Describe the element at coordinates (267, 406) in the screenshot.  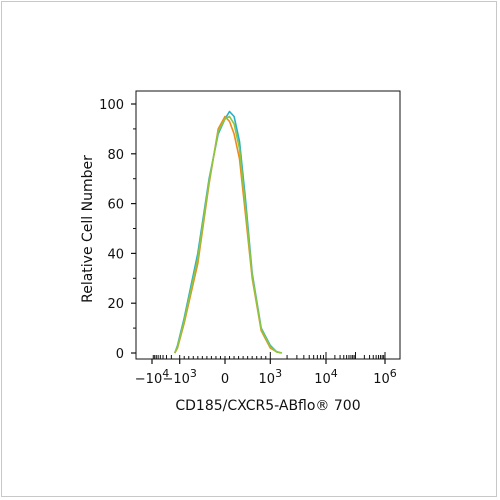
I see `x-axis-title: CD185/CXCR5-ABflo® 700` at that location.